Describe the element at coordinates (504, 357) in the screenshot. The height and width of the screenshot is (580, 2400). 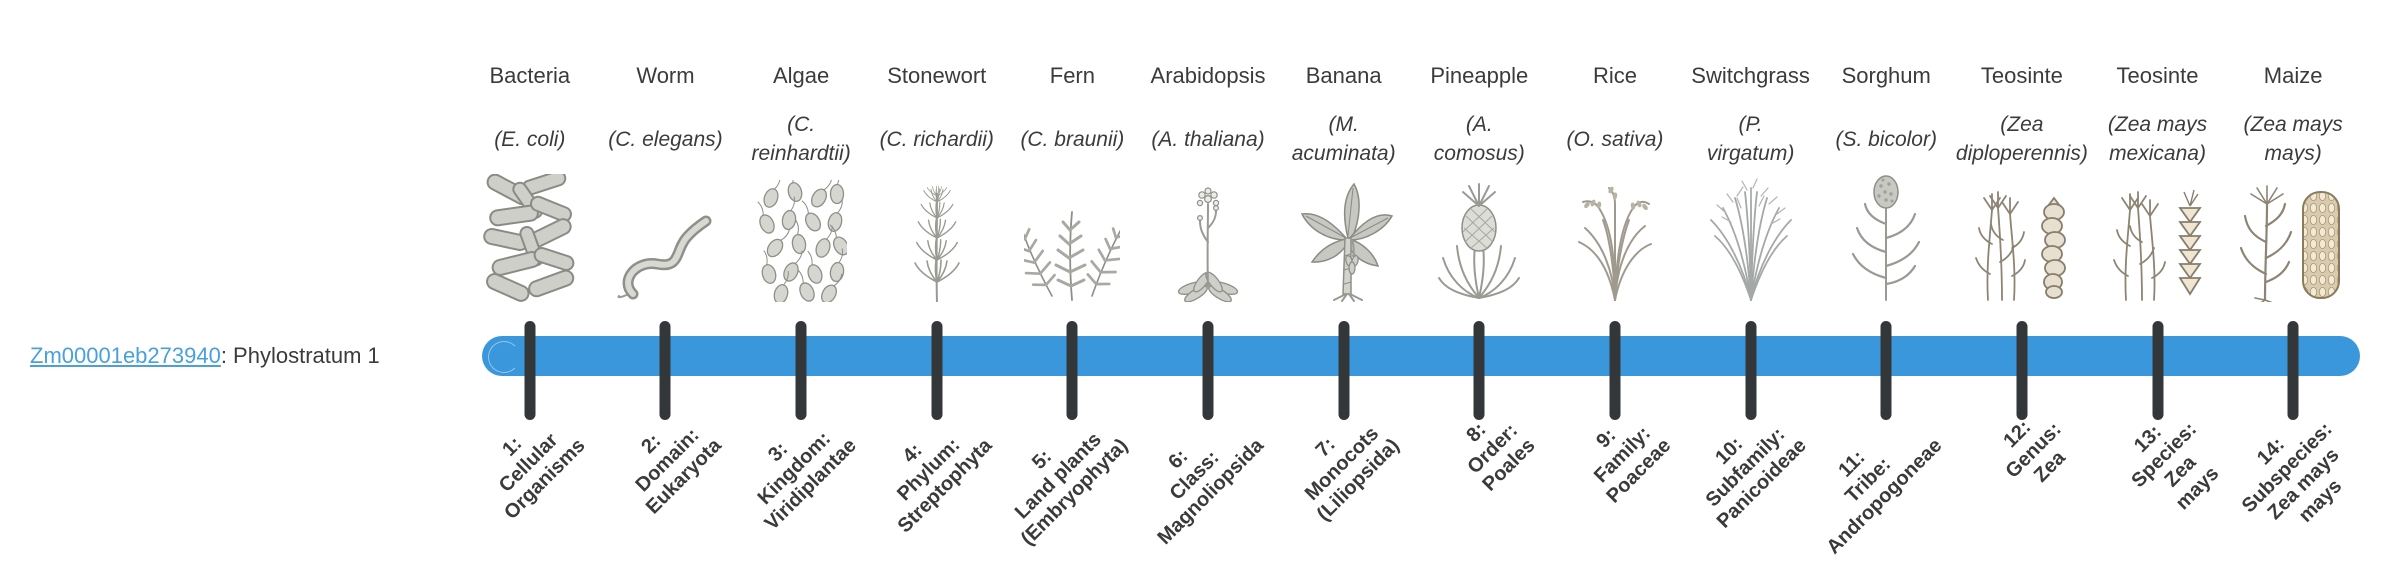
I see `bar-end-cap` at that location.